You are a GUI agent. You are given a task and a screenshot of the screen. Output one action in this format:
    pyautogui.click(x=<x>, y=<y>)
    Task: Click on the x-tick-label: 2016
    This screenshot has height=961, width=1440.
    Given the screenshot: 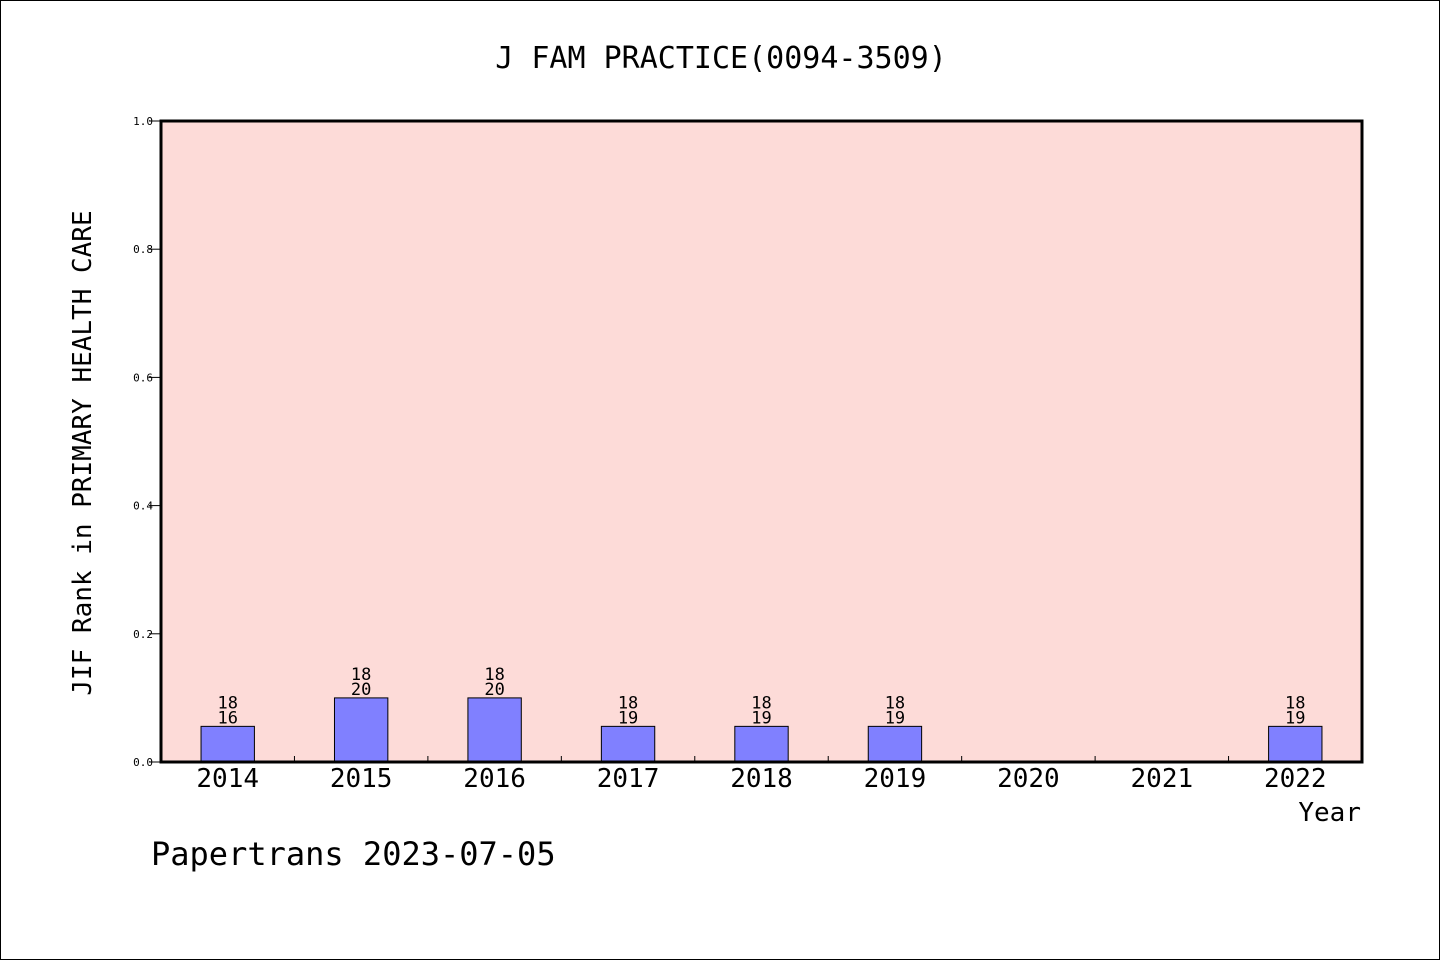 What is the action you would take?
    pyautogui.click(x=494, y=779)
    